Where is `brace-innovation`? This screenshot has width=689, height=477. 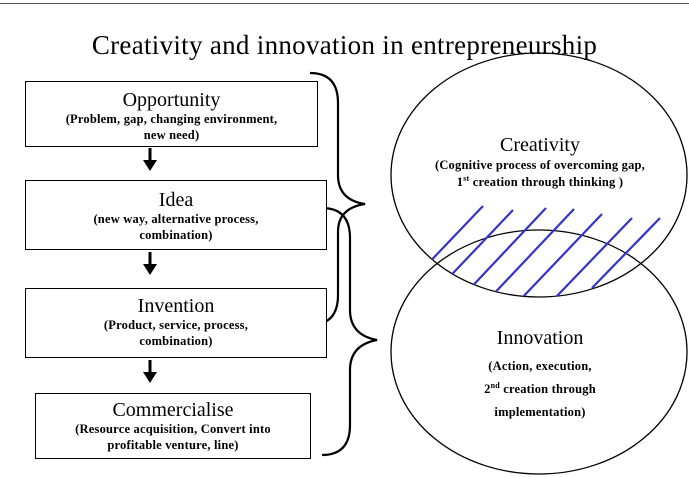
brace-innovation is located at coordinates (349, 331).